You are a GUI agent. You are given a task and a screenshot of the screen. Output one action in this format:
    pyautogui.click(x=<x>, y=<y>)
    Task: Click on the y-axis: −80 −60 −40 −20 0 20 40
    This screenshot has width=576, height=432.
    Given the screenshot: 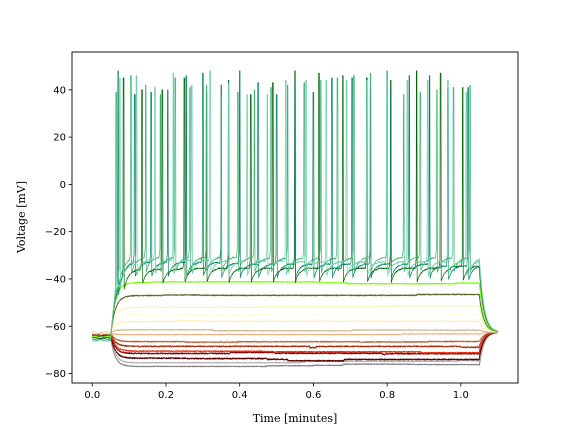 What is the action you would take?
    pyautogui.click(x=58, y=232)
    